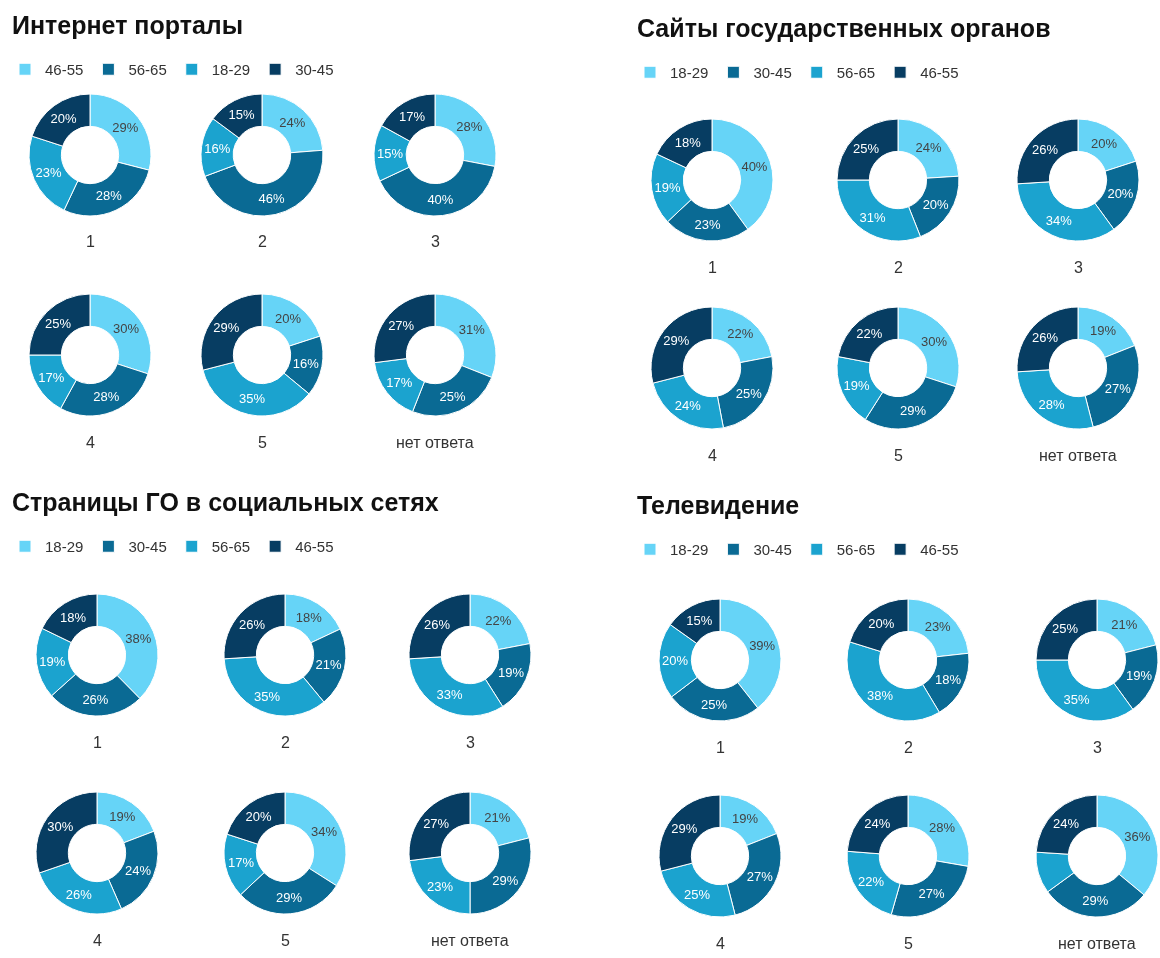  Describe the element at coordinates (1137, 837) in the screenshot. I see `data-label: 36%` at that location.